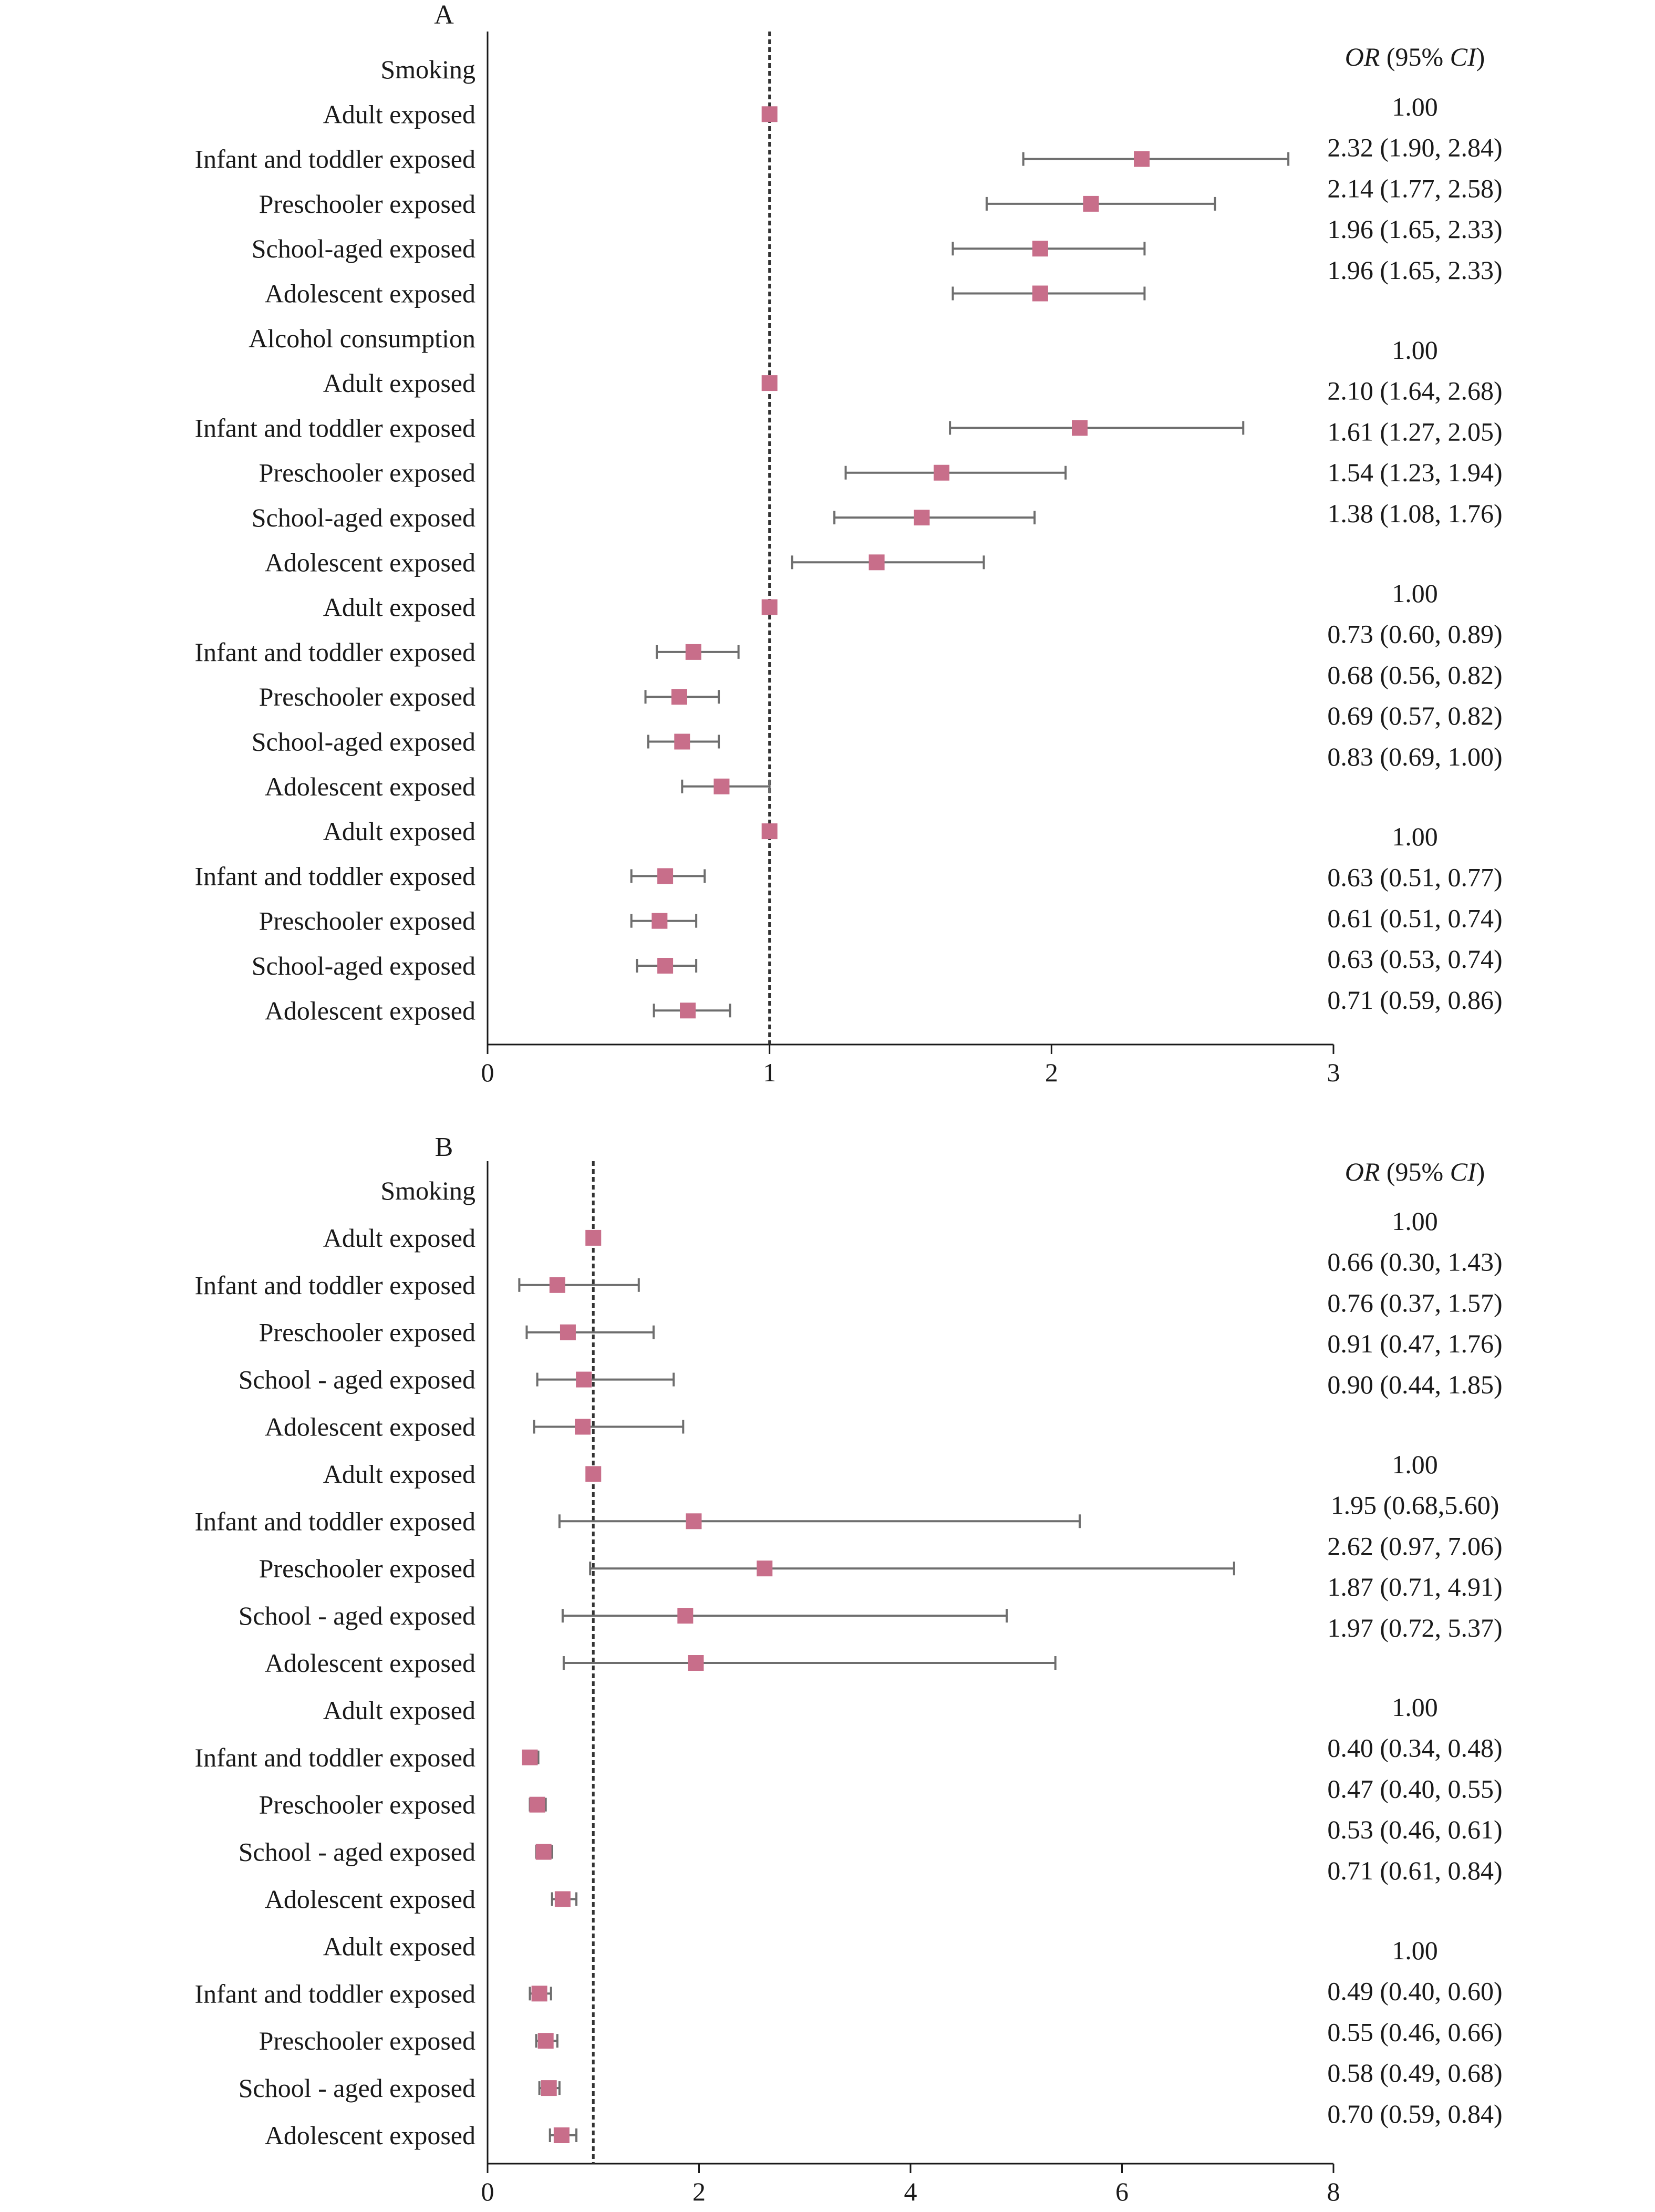  What do you see at coordinates (1414, 270) in the screenshot?
I see `or-ci-value: 1.96 (1.65, 2.33)` at bounding box center [1414, 270].